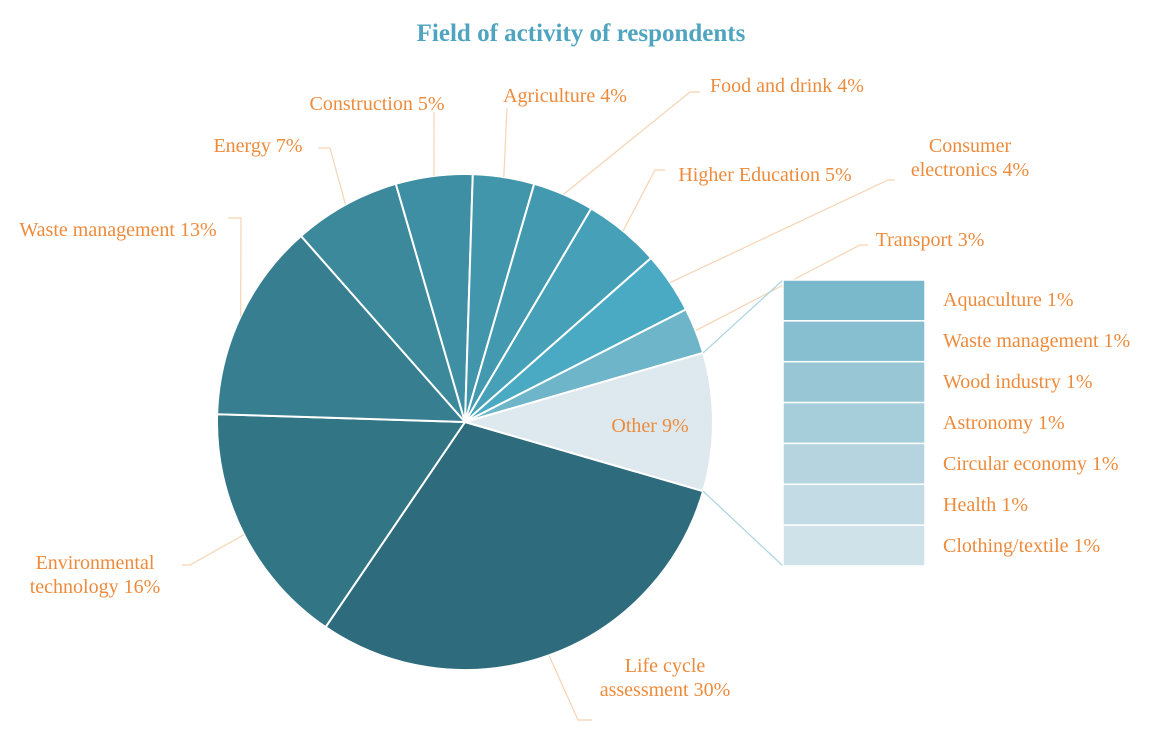 The height and width of the screenshot is (735, 1162). I want to click on slice-label: Environmental technology 16%, so click(95, 575).